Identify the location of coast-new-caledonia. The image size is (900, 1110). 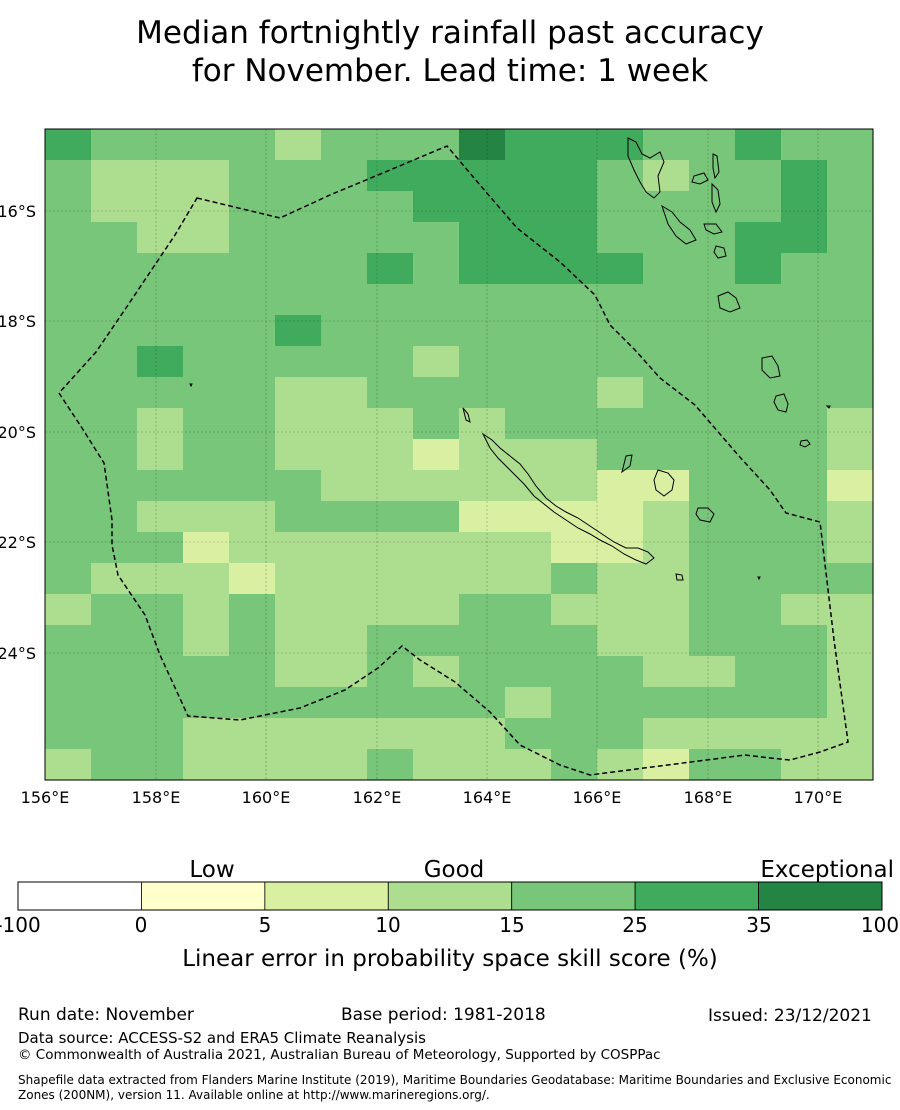
(568, 498).